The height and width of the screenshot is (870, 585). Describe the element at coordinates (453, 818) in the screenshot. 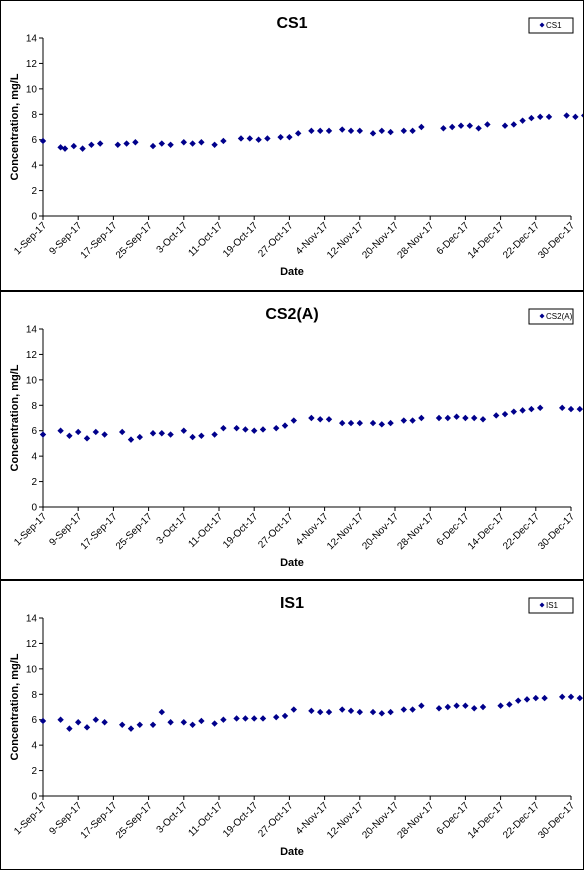

I see `x-tick-label: 6-Dec-17` at that location.